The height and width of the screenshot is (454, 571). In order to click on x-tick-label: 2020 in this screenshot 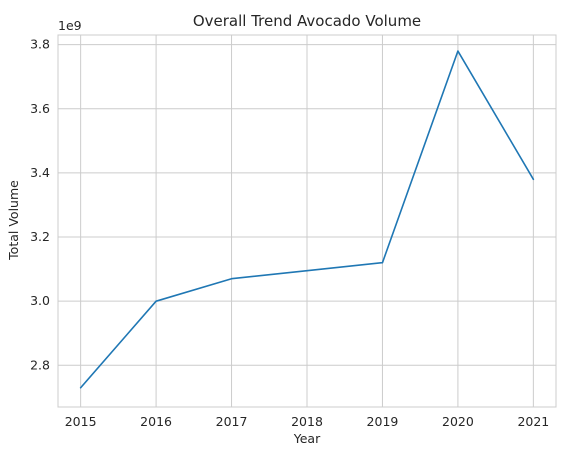, I will do `click(458, 421)`.